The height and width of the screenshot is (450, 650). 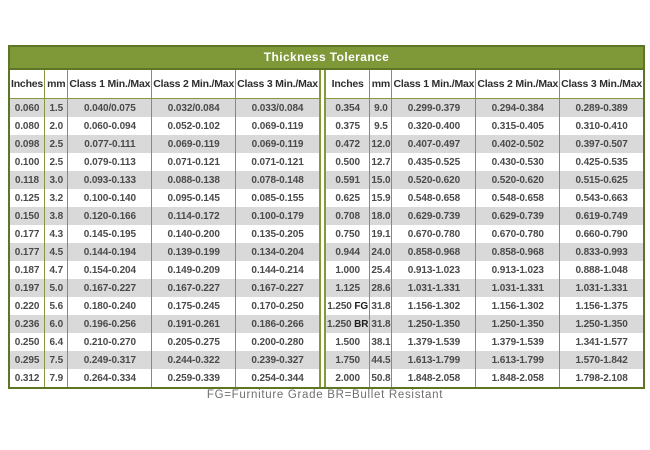 I want to click on table-cell: 6.4, so click(x=56, y=342).